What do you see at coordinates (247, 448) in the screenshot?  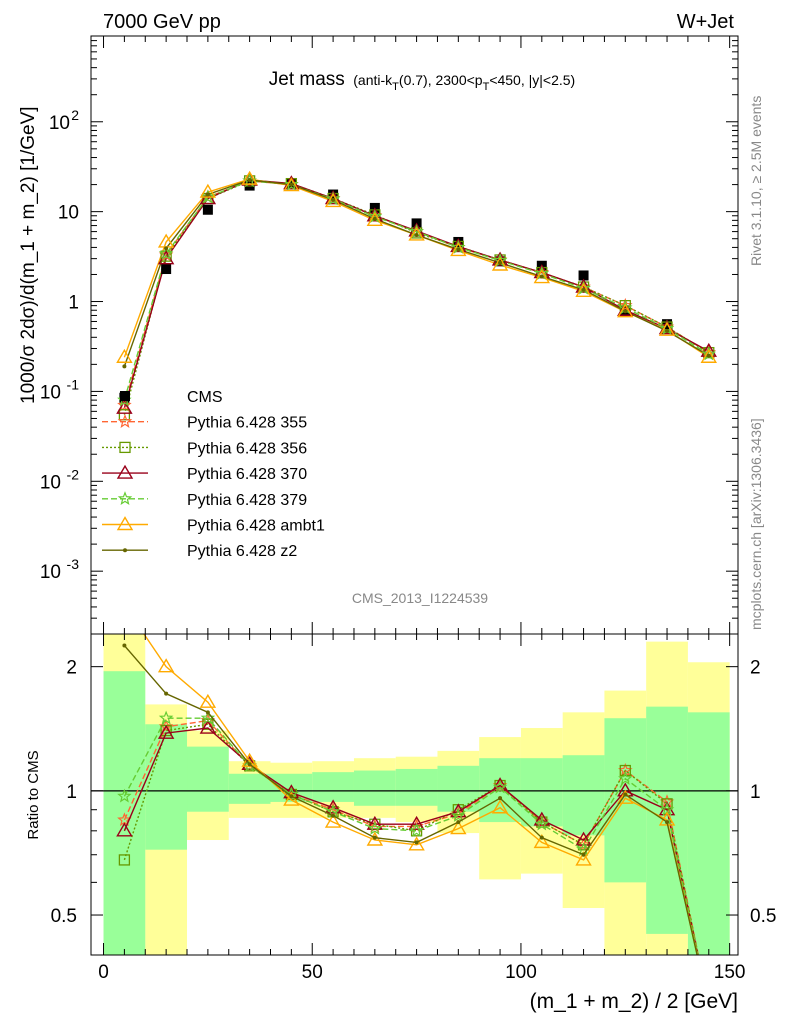 I see `legend-label-pythia-6-428-356: Pythia 6.428 356` at bounding box center [247, 448].